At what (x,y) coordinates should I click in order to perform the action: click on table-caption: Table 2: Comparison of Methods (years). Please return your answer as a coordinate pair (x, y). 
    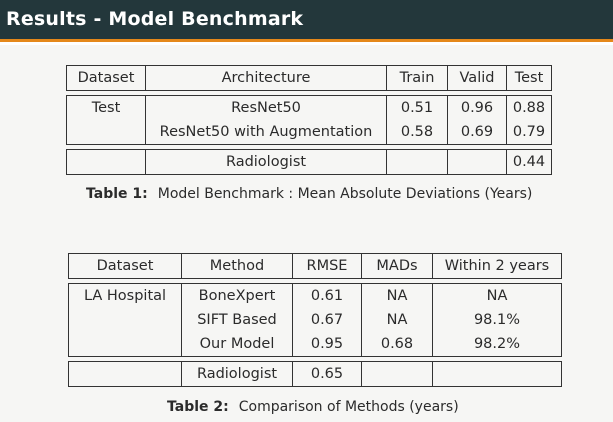
    Looking at the image, I should click on (313, 407).